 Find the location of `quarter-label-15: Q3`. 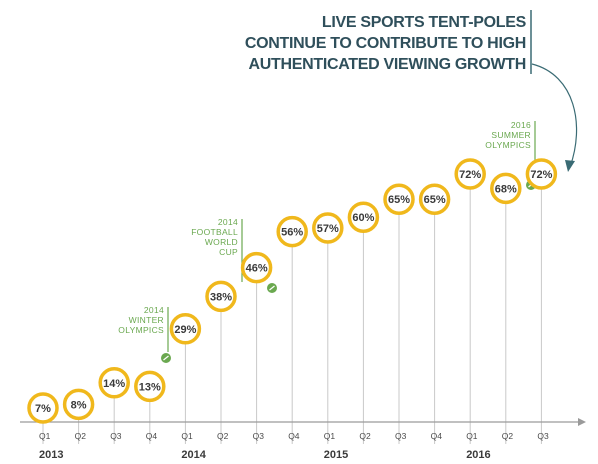

quarter-label-15: Q3 is located at coordinates (543, 436).